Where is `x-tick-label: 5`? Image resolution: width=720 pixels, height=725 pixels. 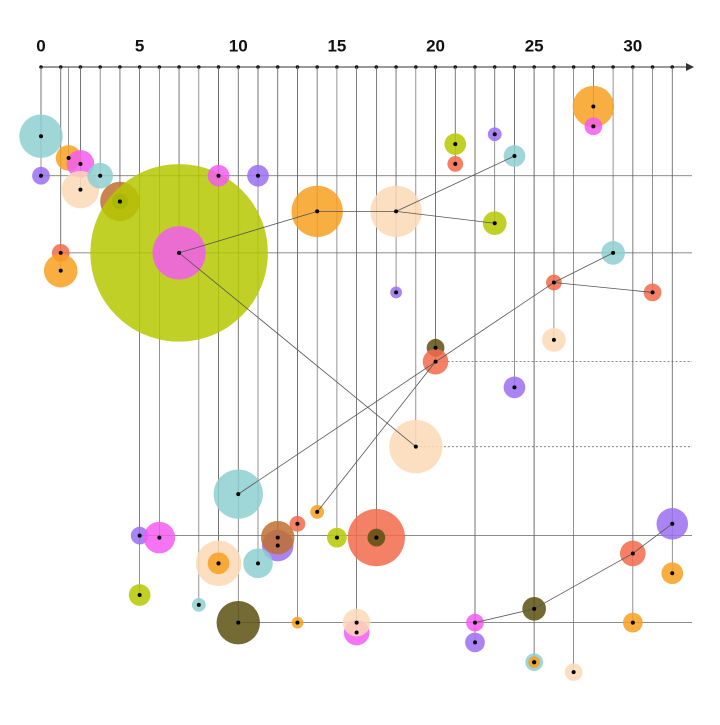 x-tick-label: 5 is located at coordinates (139, 45).